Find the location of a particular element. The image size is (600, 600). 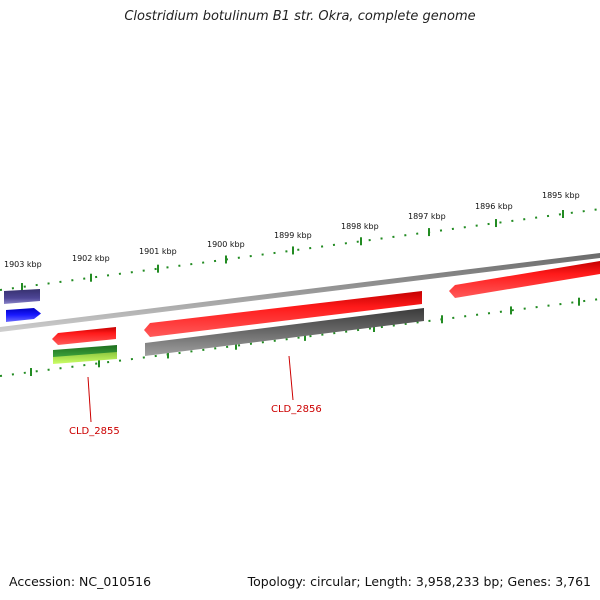

genome-backbone is located at coordinates (300, 292).